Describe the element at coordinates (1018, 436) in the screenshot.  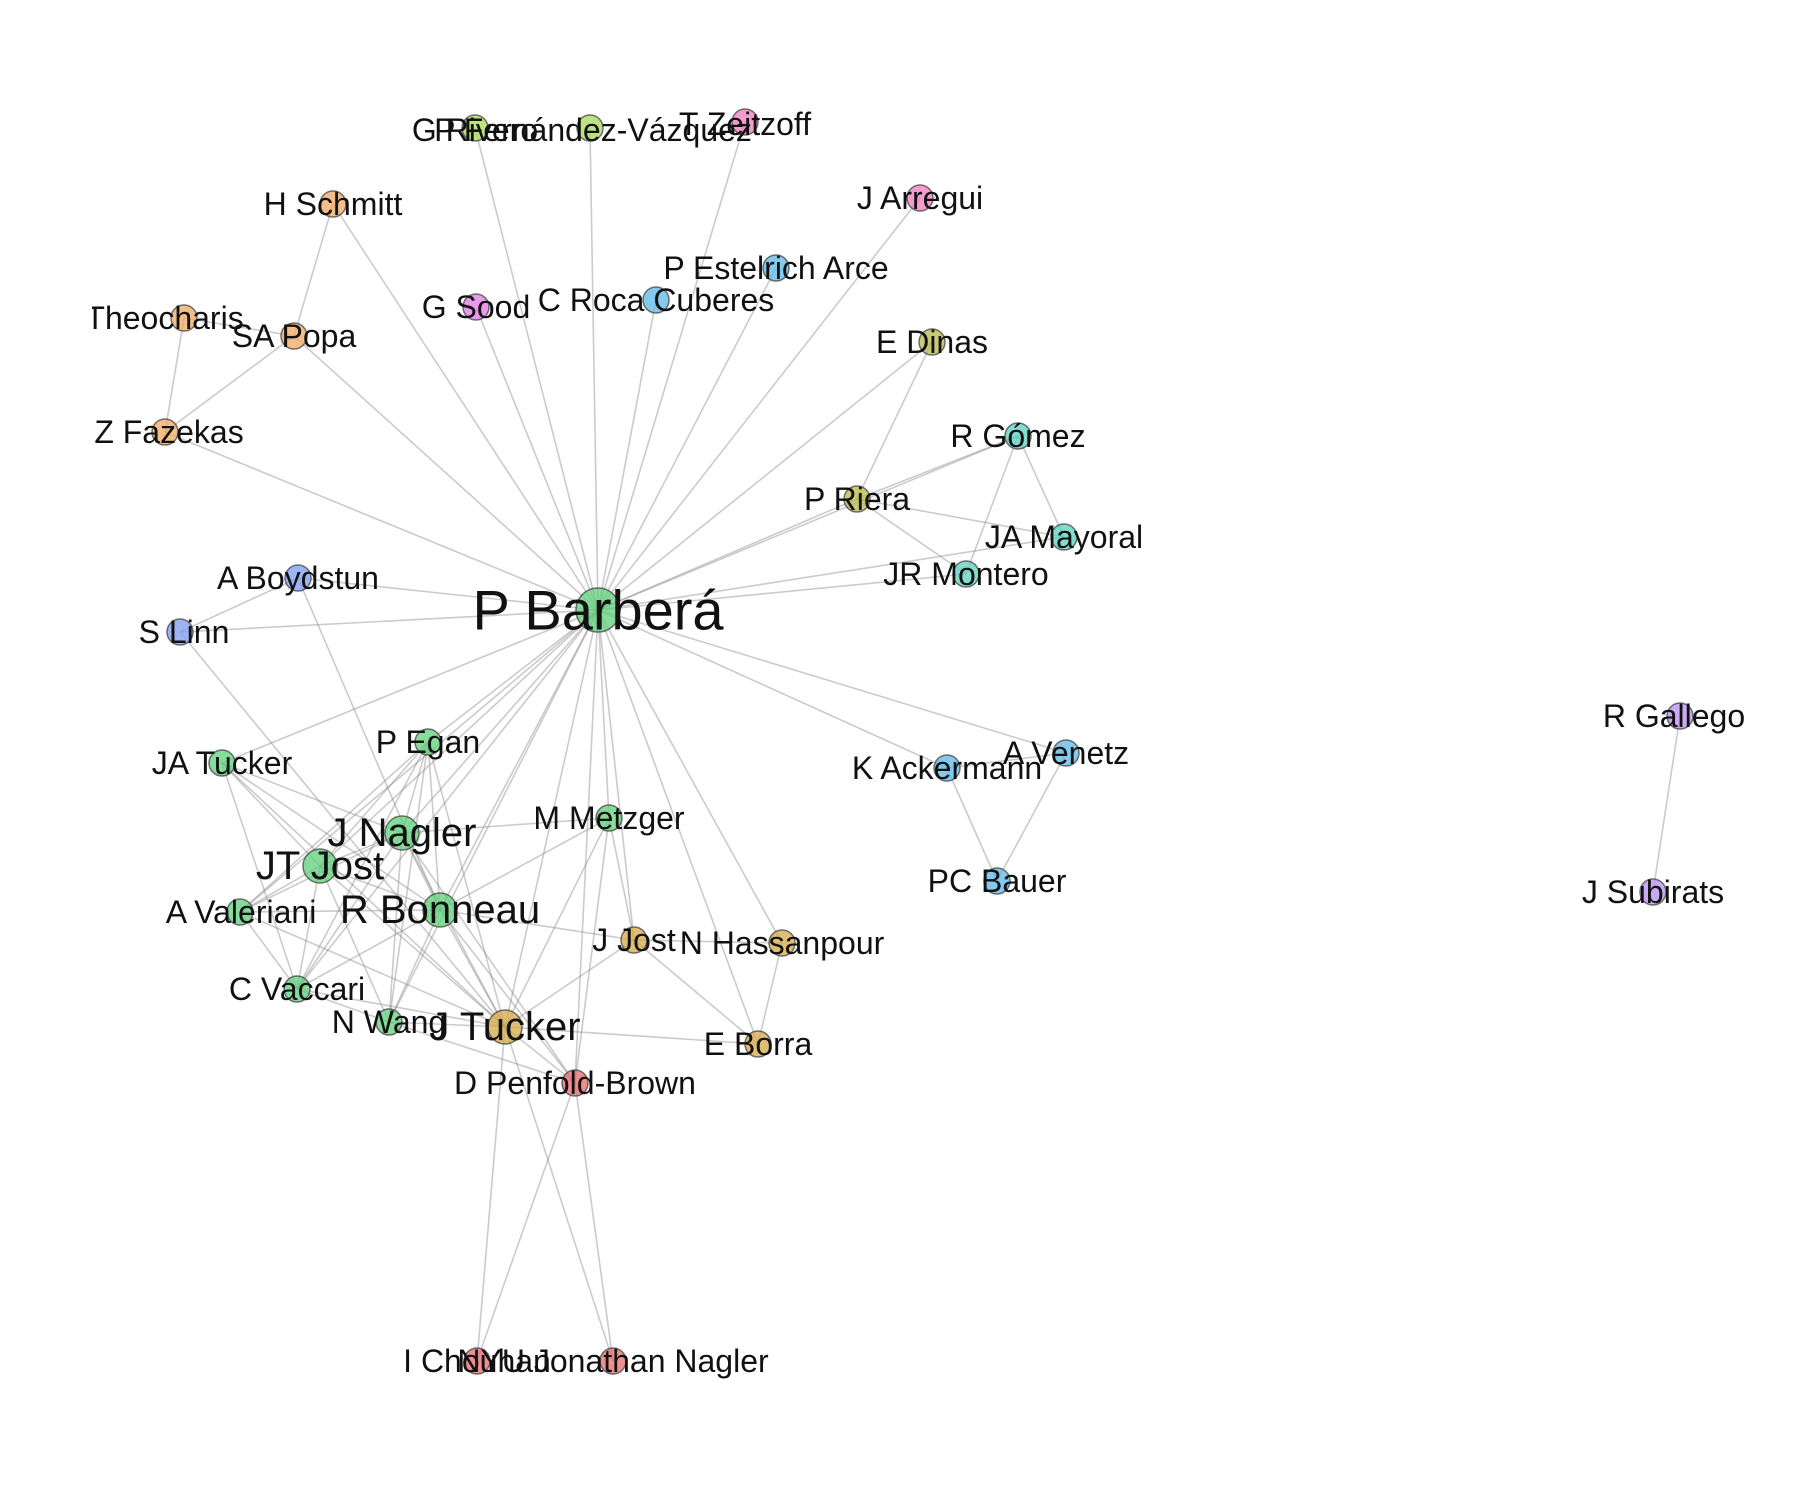
I see `node-gomez` at that location.